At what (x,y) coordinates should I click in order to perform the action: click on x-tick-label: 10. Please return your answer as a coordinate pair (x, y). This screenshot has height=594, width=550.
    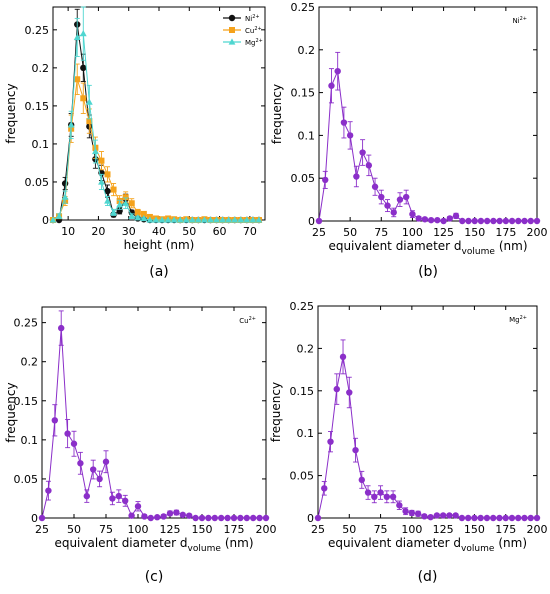
    Looking at the image, I should click on (68, 231).